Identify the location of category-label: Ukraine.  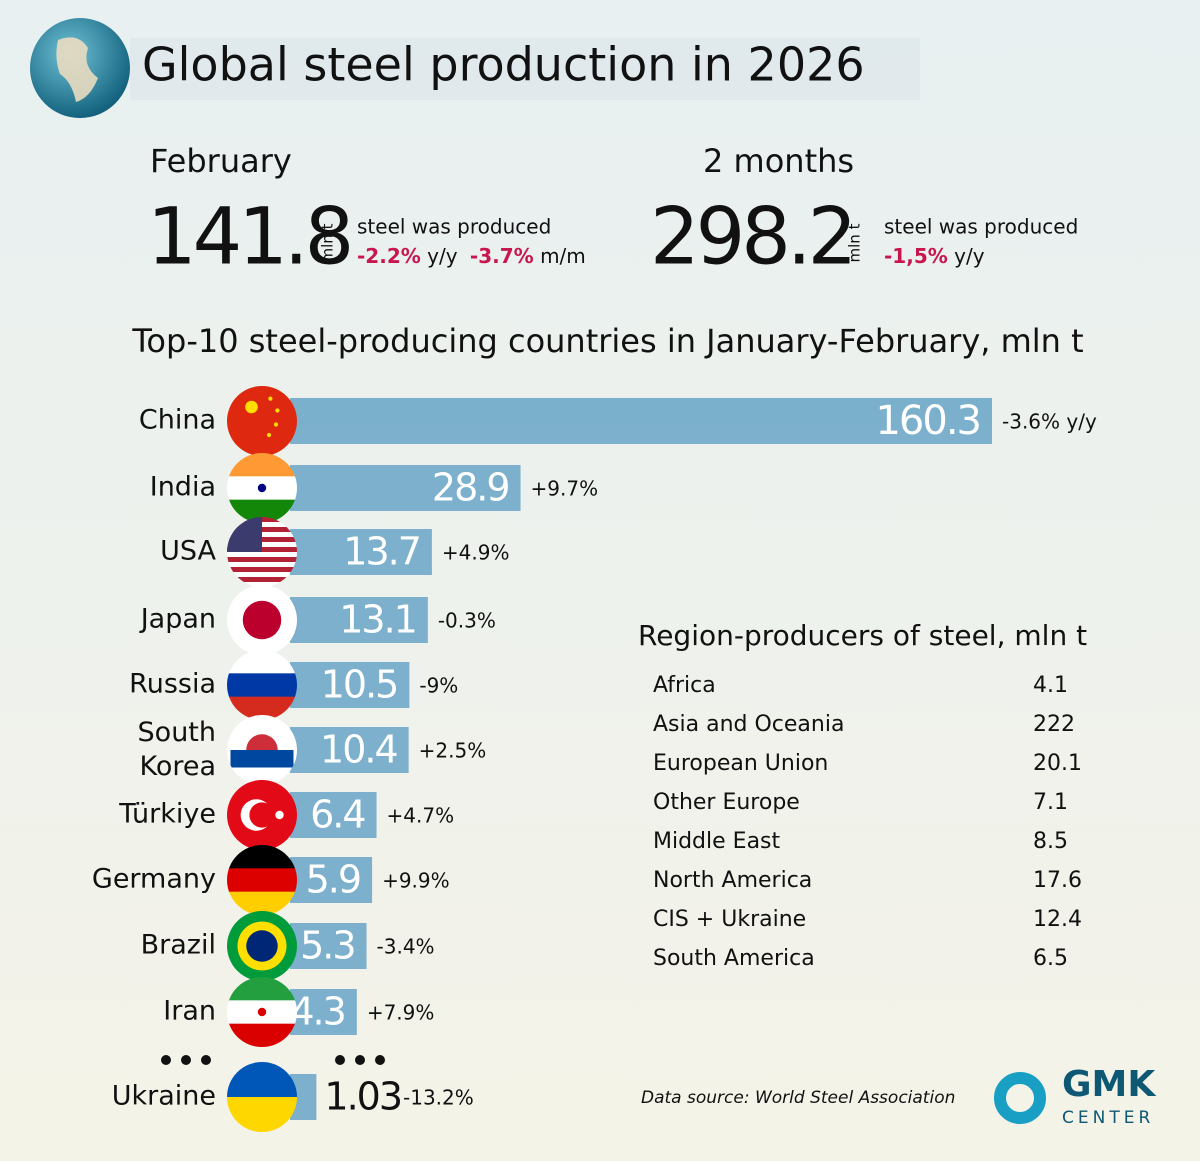
(164, 1096).